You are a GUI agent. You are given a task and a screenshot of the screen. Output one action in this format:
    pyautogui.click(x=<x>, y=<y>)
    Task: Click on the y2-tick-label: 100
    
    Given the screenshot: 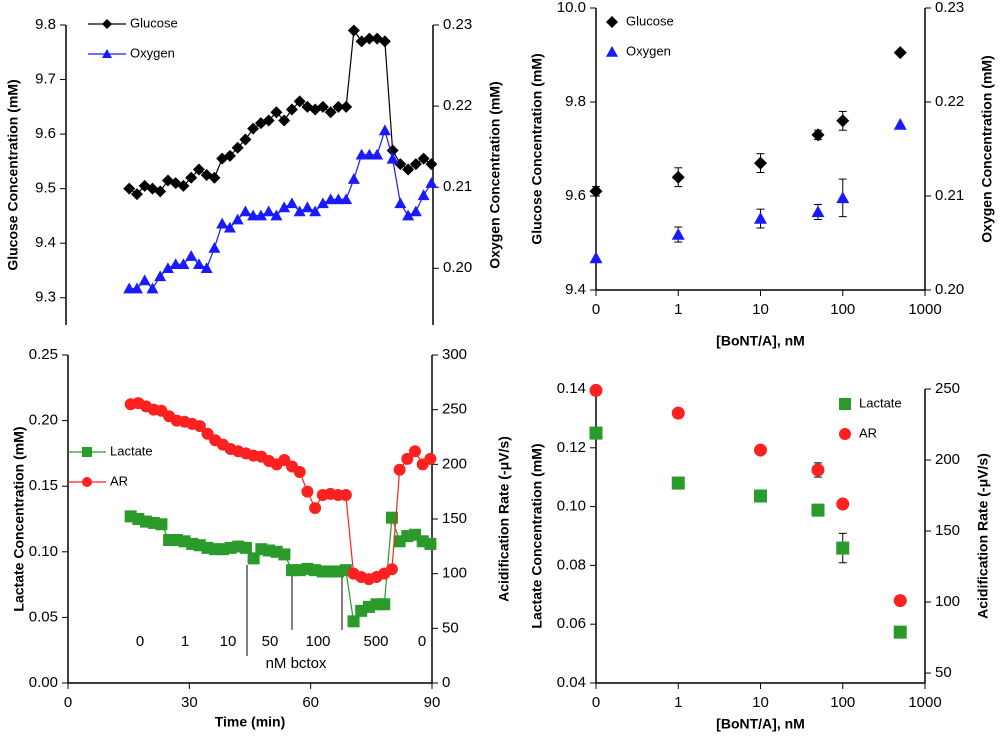 What is the action you would take?
    pyautogui.click(x=947, y=601)
    